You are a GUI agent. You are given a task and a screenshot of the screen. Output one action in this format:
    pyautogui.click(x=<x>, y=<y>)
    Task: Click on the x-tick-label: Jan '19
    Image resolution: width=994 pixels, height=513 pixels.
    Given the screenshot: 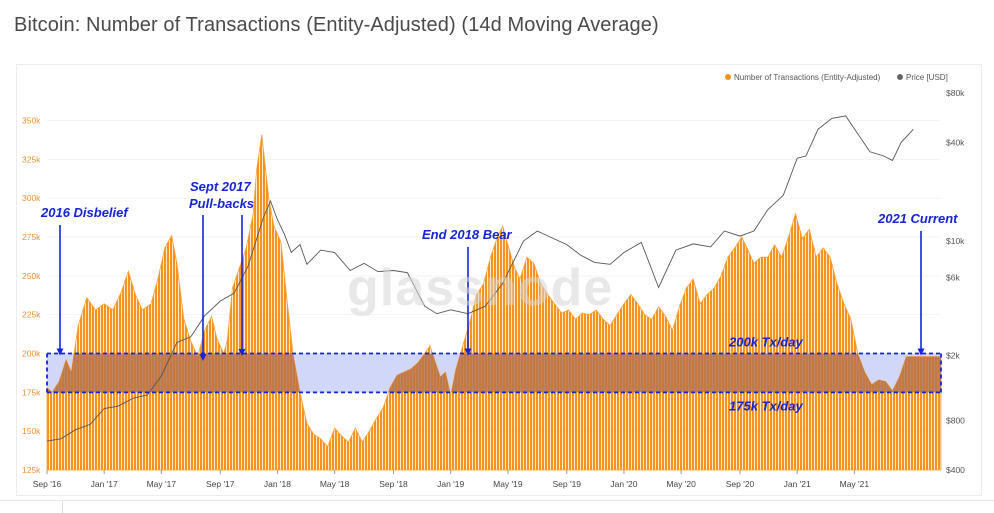 What is the action you would take?
    pyautogui.click(x=450, y=484)
    